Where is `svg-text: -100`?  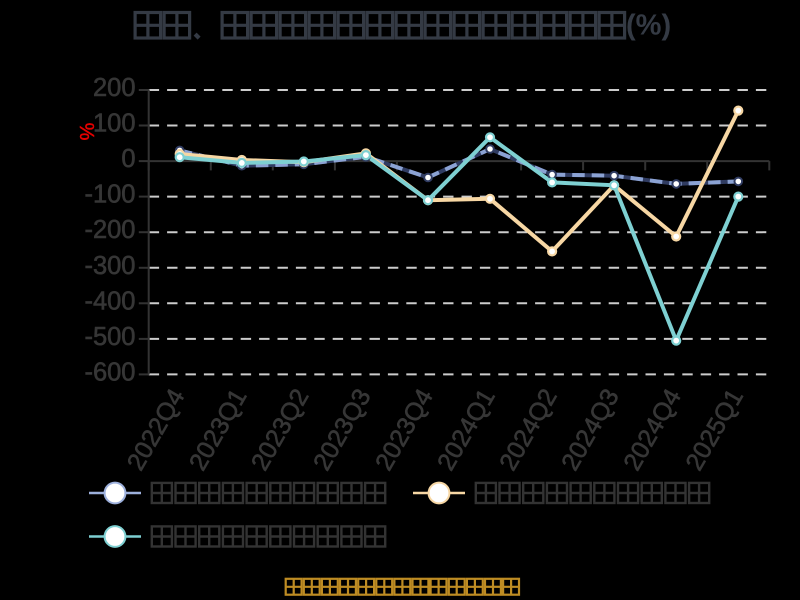
svg-text: -100 is located at coordinates (109, 195).